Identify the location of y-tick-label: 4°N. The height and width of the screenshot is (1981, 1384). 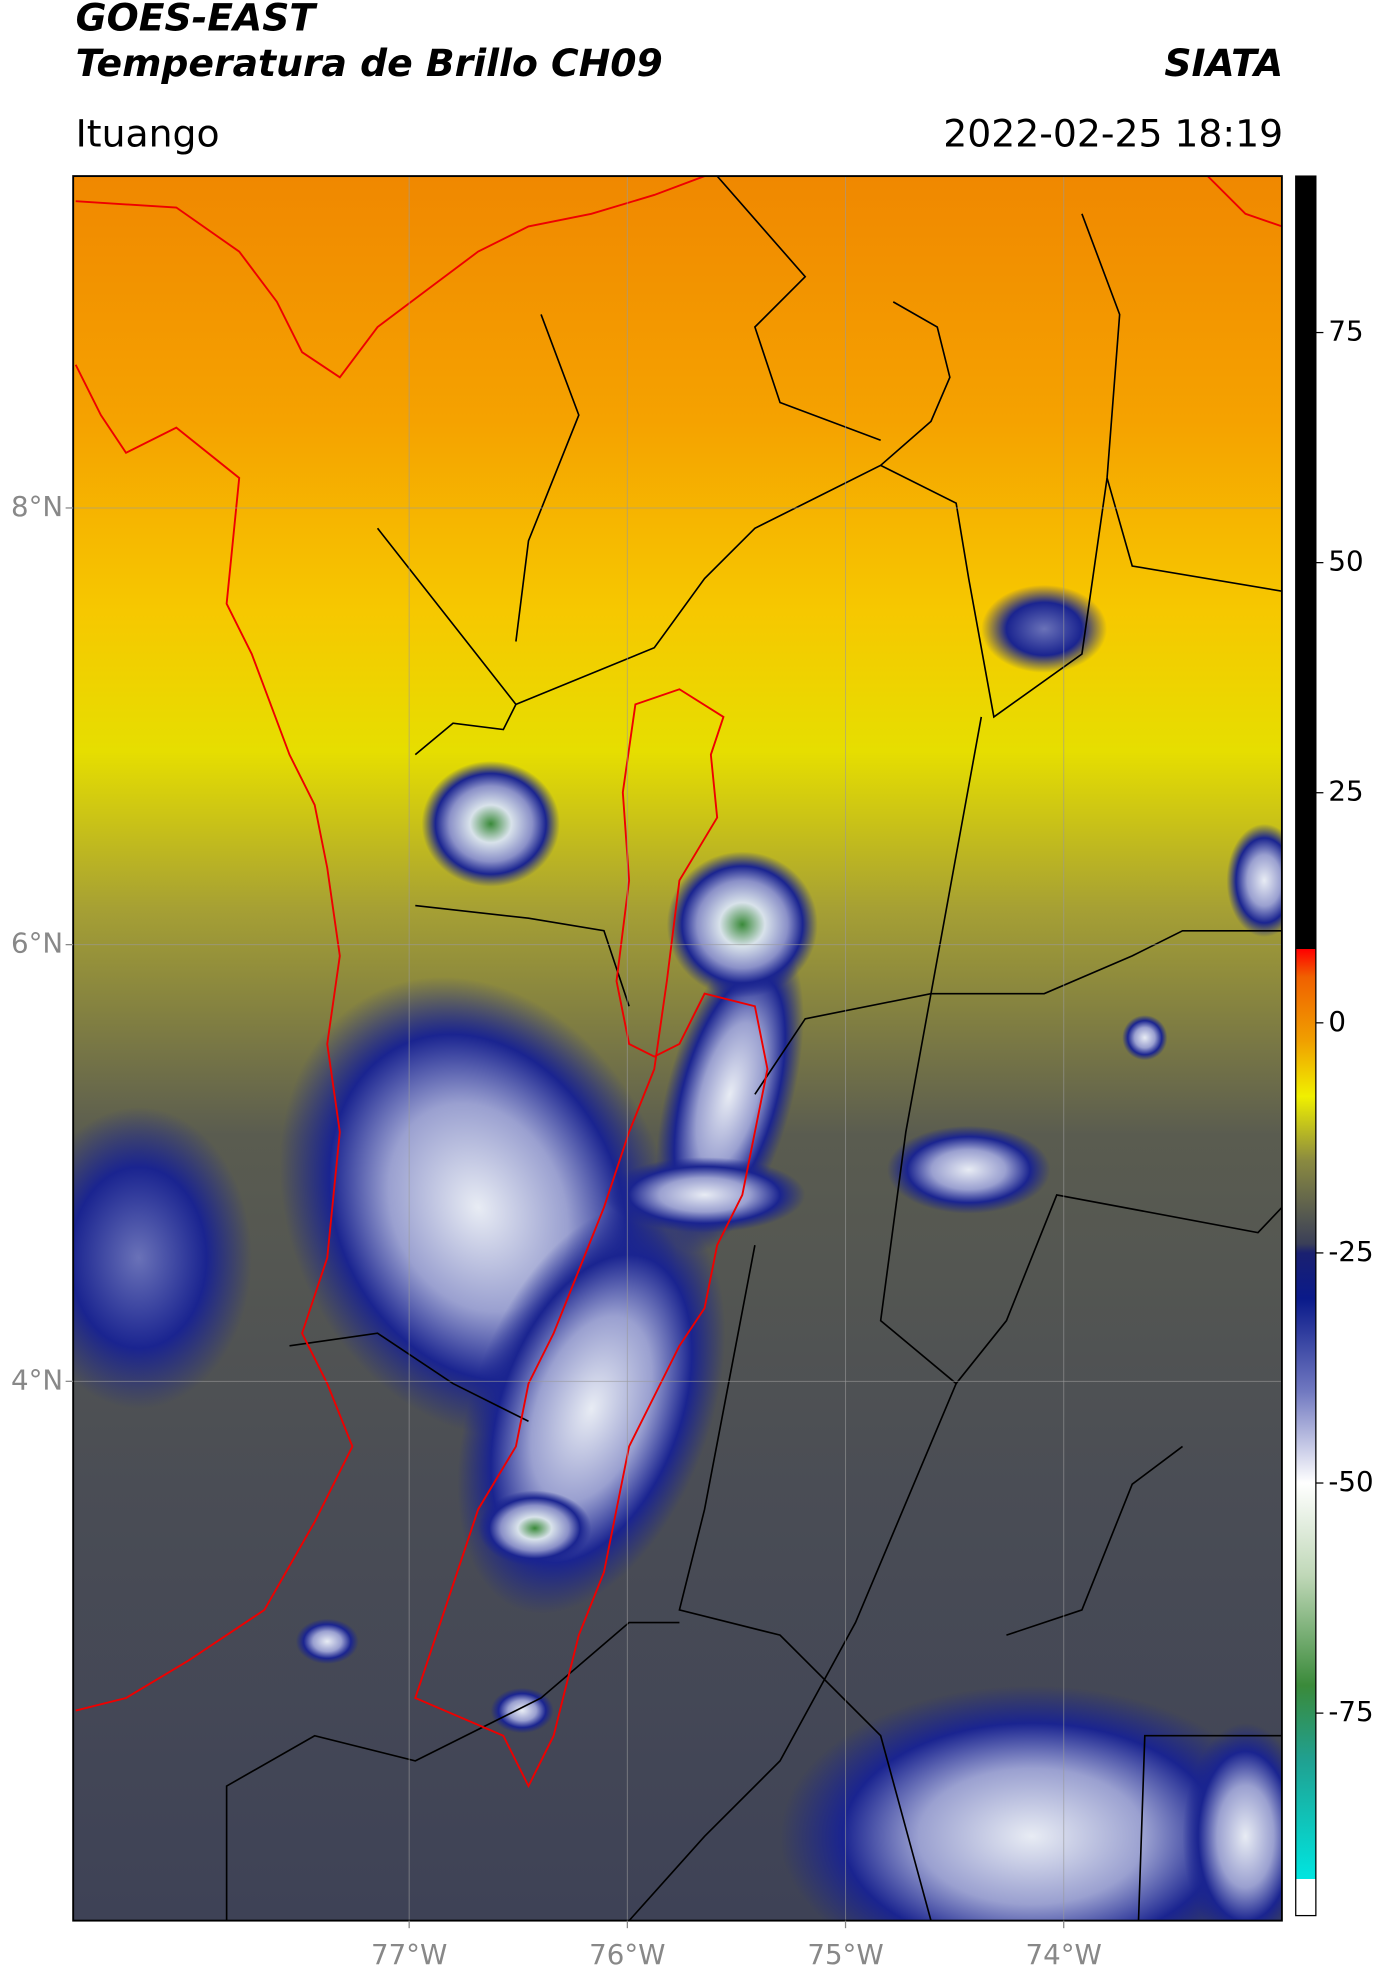
(37, 1379).